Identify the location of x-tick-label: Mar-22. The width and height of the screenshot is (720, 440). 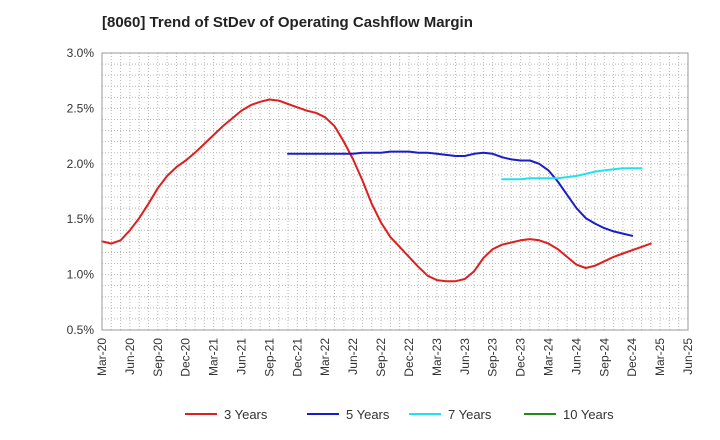
(325, 357).